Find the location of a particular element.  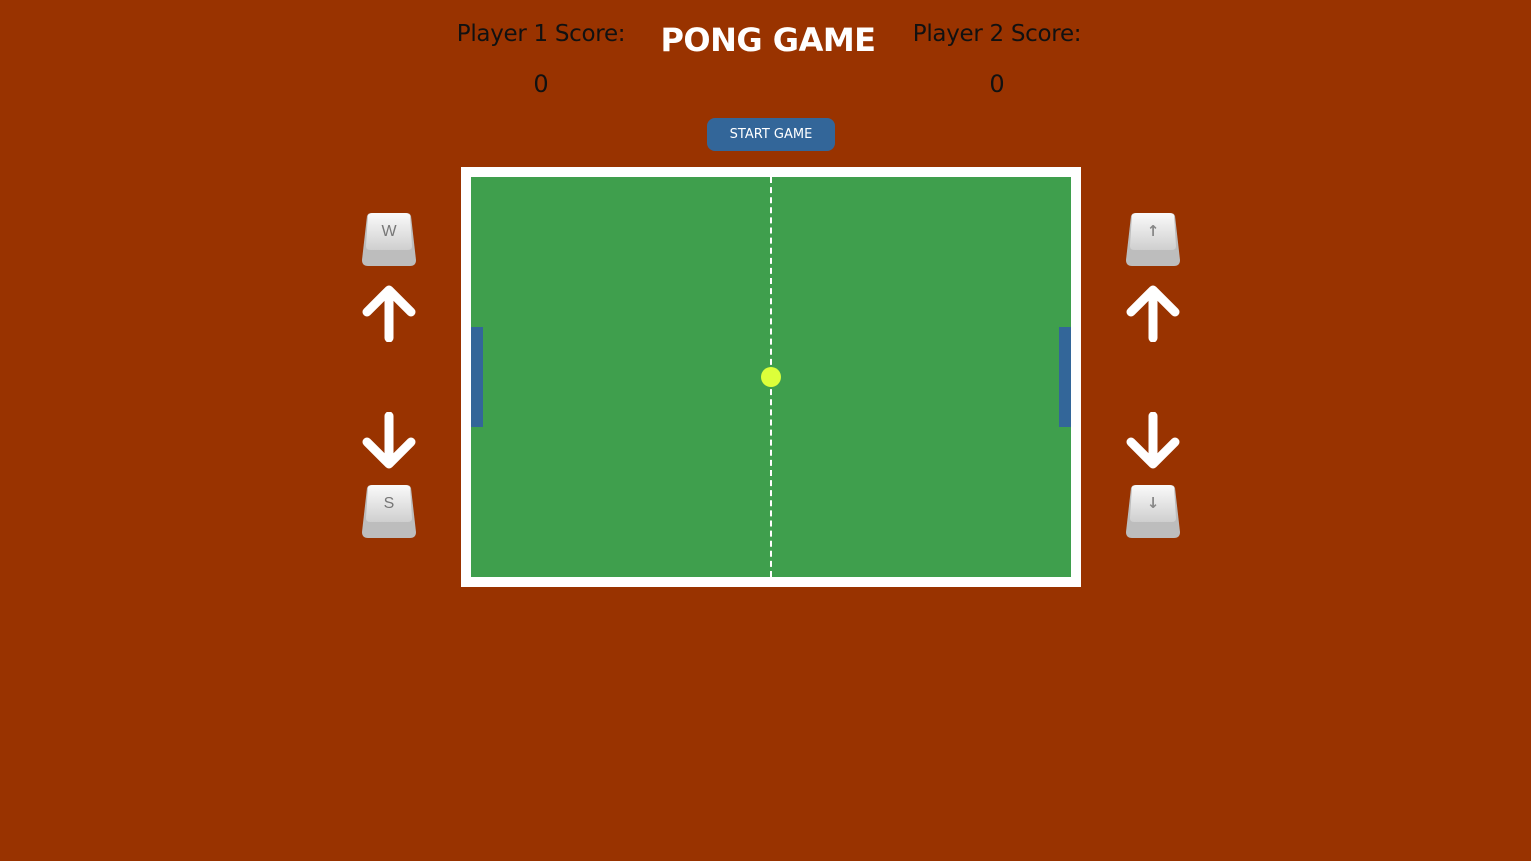

player1-paddle is located at coordinates (477, 377).